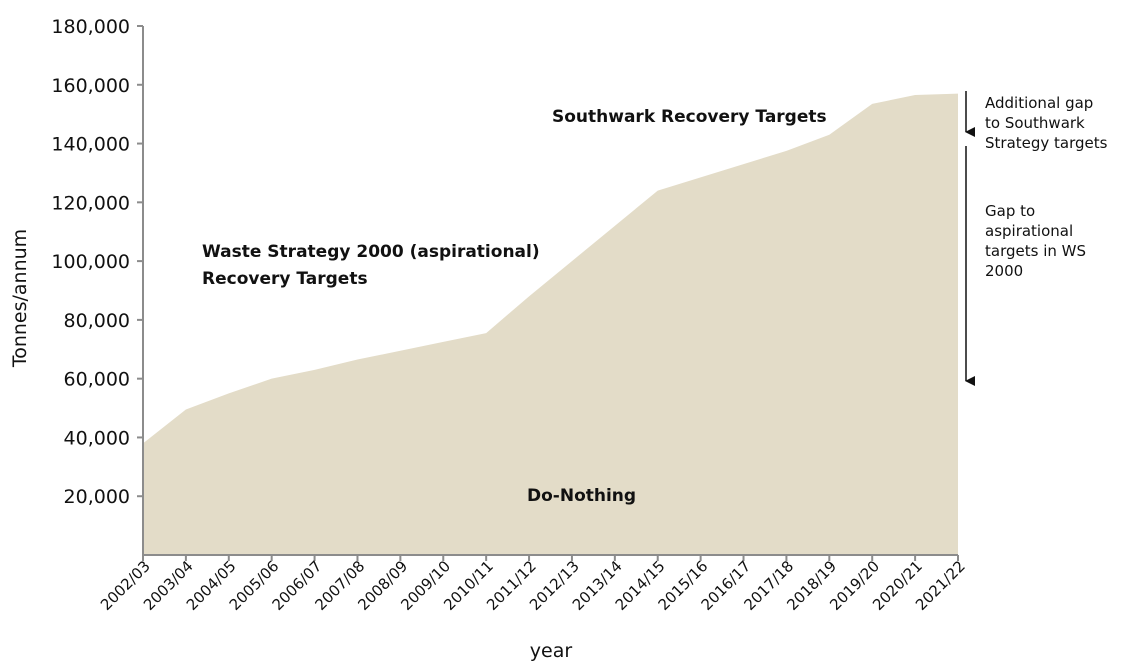 The width and height of the screenshot is (1127, 665). What do you see at coordinates (1035, 123) in the screenshot?
I see `southwark-gap-label-2: to Southwark` at bounding box center [1035, 123].